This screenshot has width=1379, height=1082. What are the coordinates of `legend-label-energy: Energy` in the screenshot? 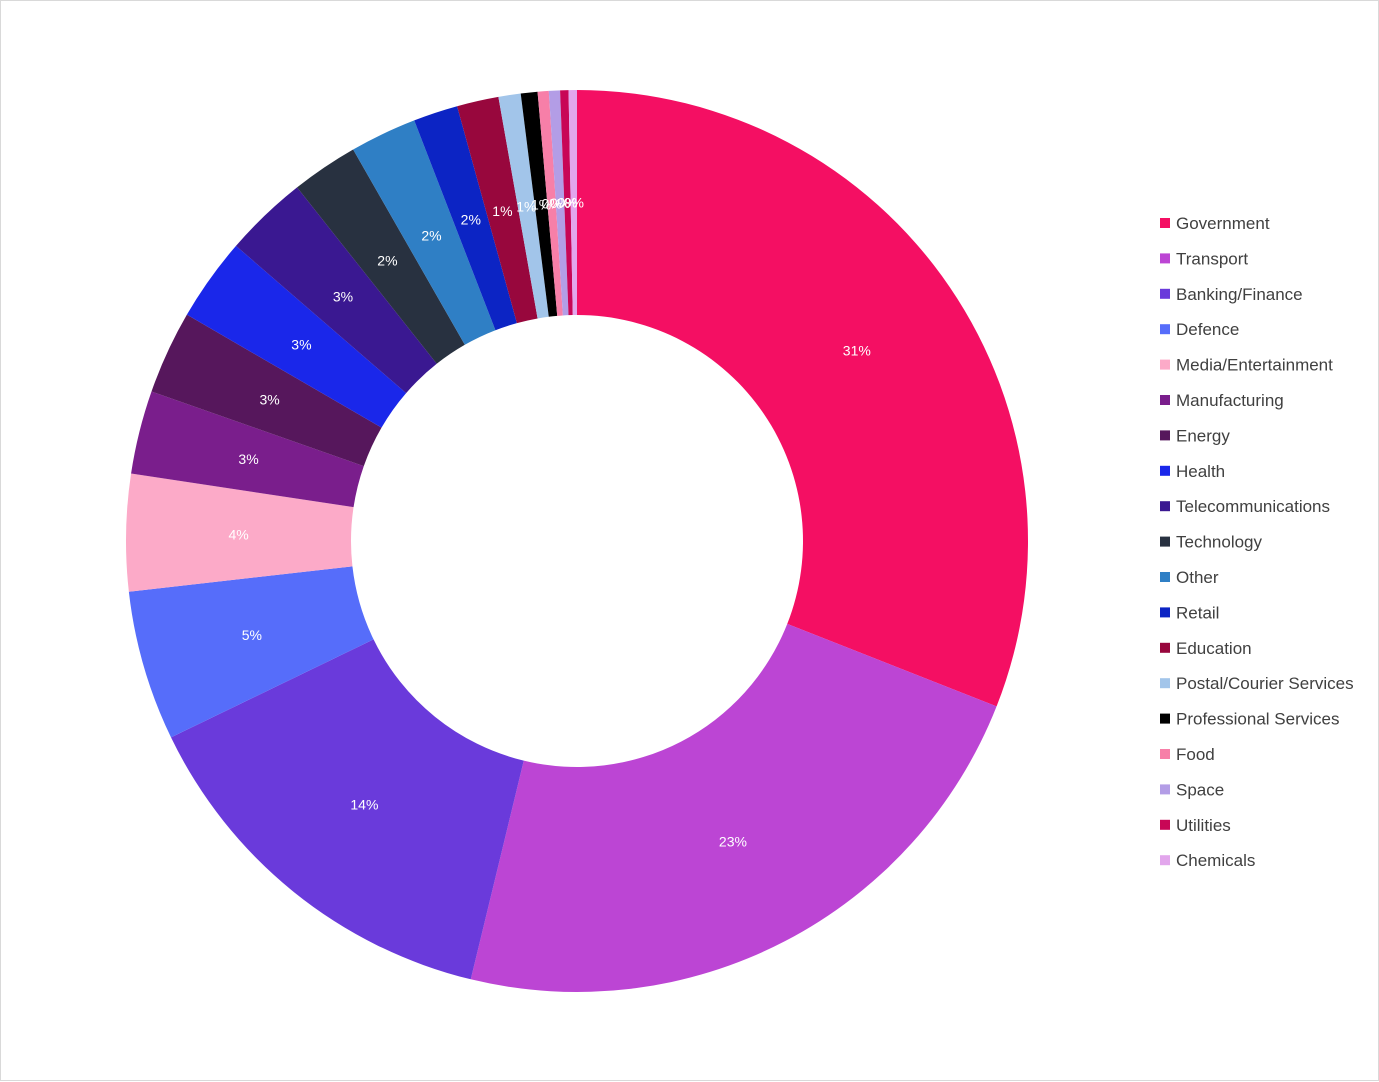 It's located at (1203, 435).